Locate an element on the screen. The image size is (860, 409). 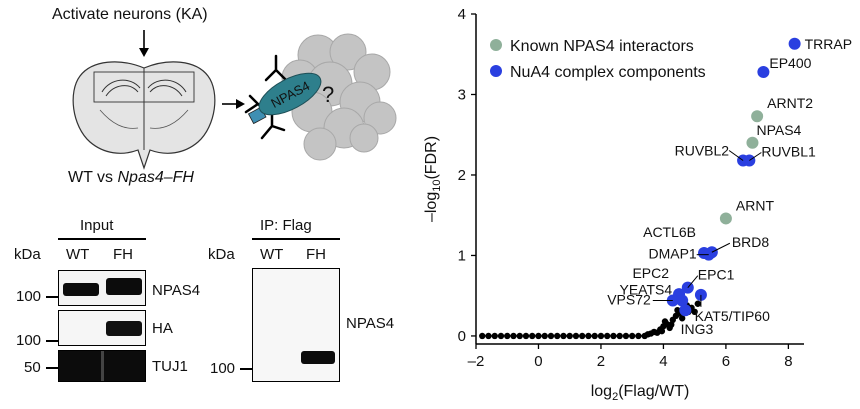
schematic-illustration: NPAS4 ? is located at coordinates (234, 100).